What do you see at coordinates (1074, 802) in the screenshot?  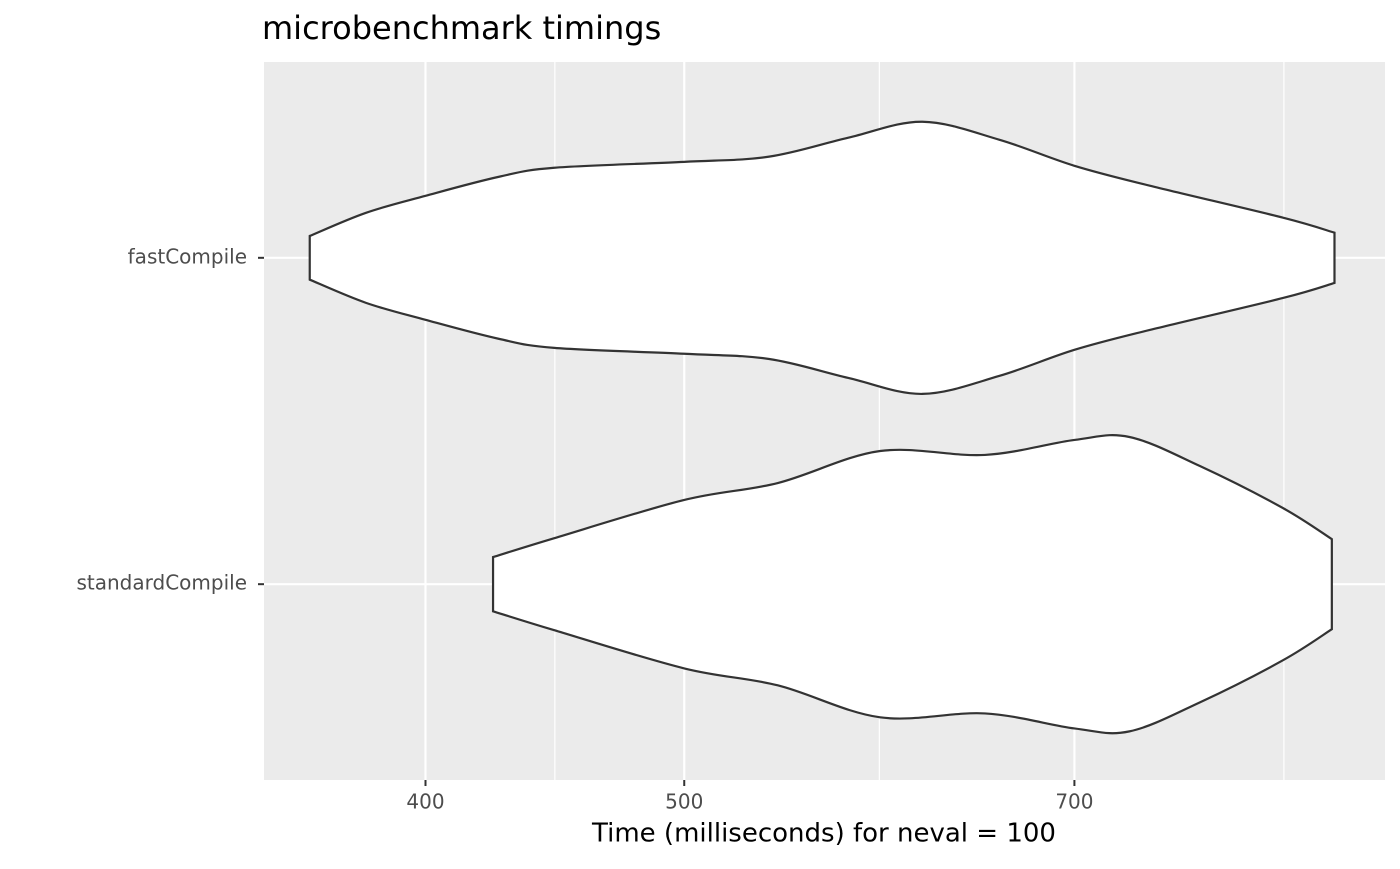 I see `x-tick-label: 700` at bounding box center [1074, 802].